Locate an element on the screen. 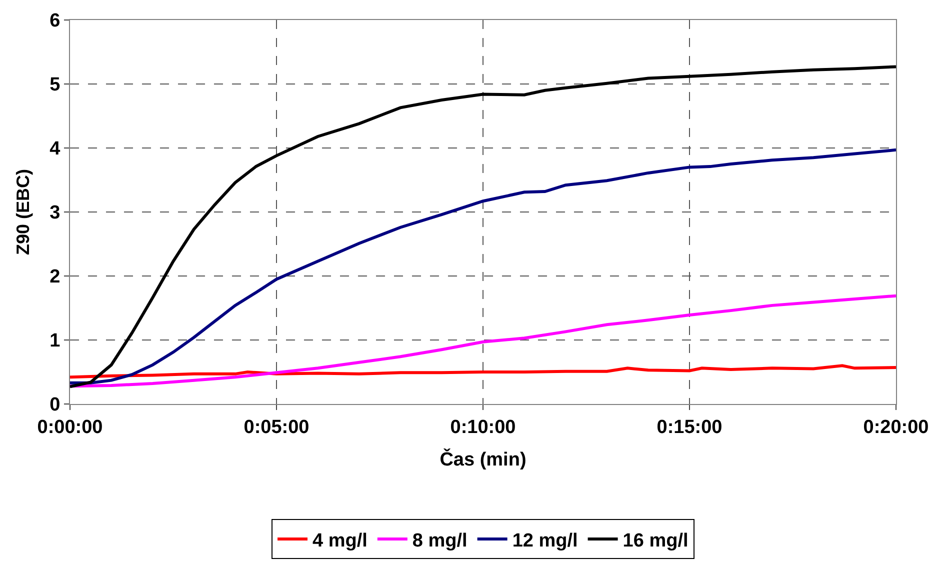 The height and width of the screenshot is (571, 941). x-tick-label: 0:15:00 is located at coordinates (689, 427).